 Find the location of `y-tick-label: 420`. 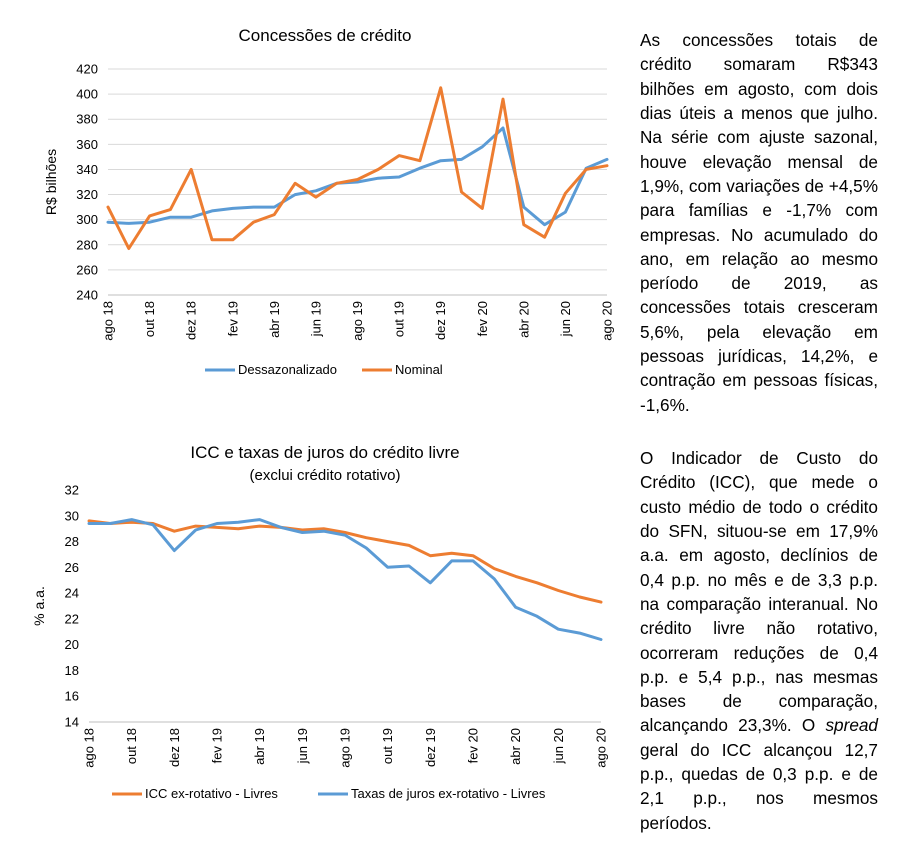

y-tick-label: 420 is located at coordinates (87, 69).